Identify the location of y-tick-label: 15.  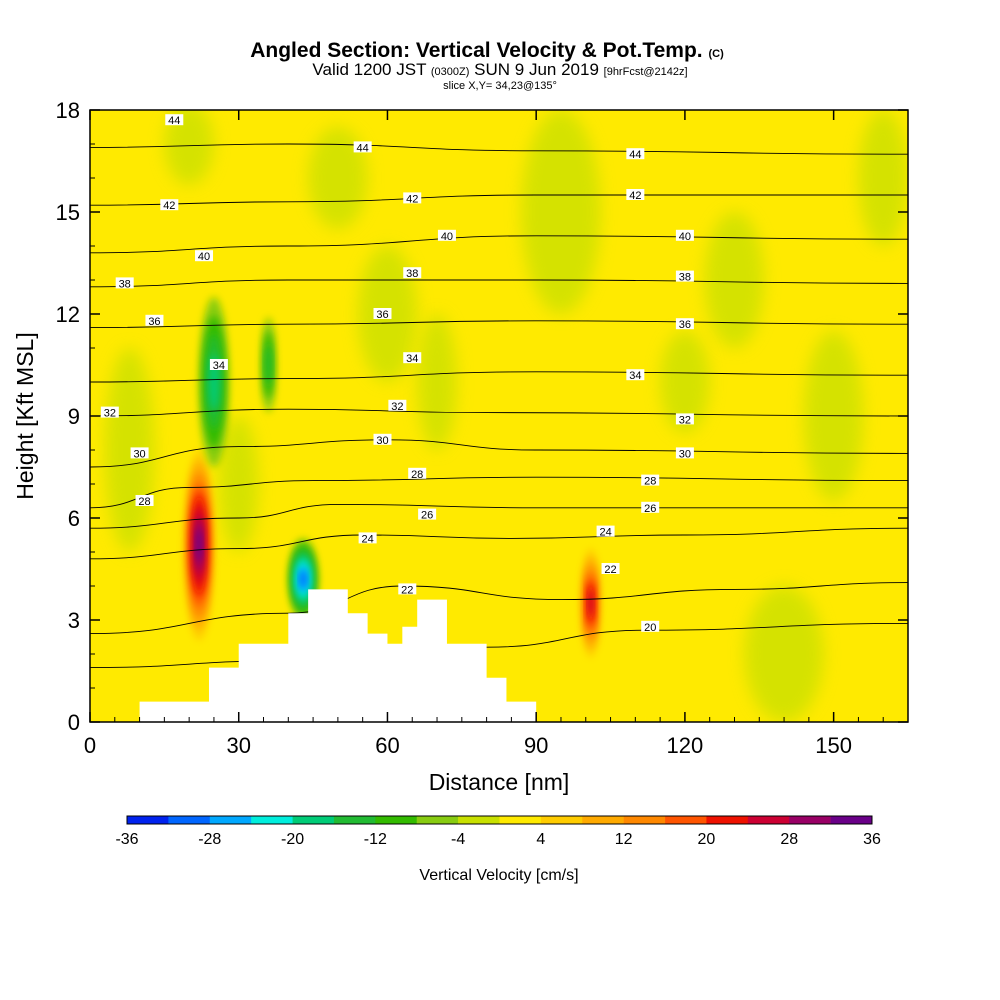
(68, 212).